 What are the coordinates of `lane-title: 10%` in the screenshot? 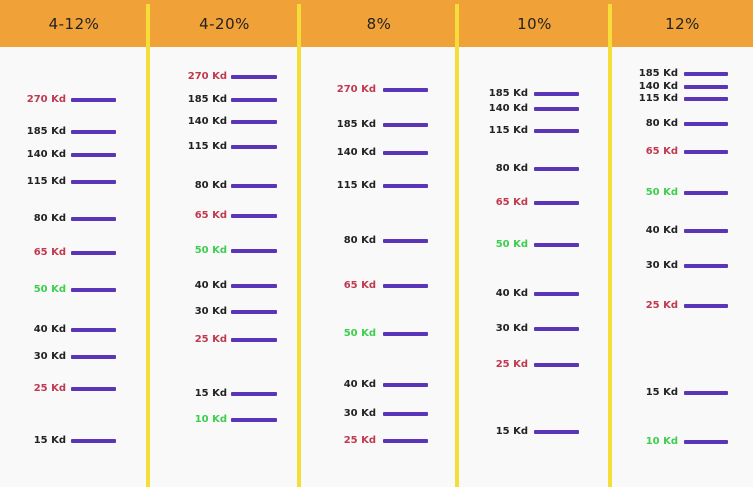 It's located at (534, 23).